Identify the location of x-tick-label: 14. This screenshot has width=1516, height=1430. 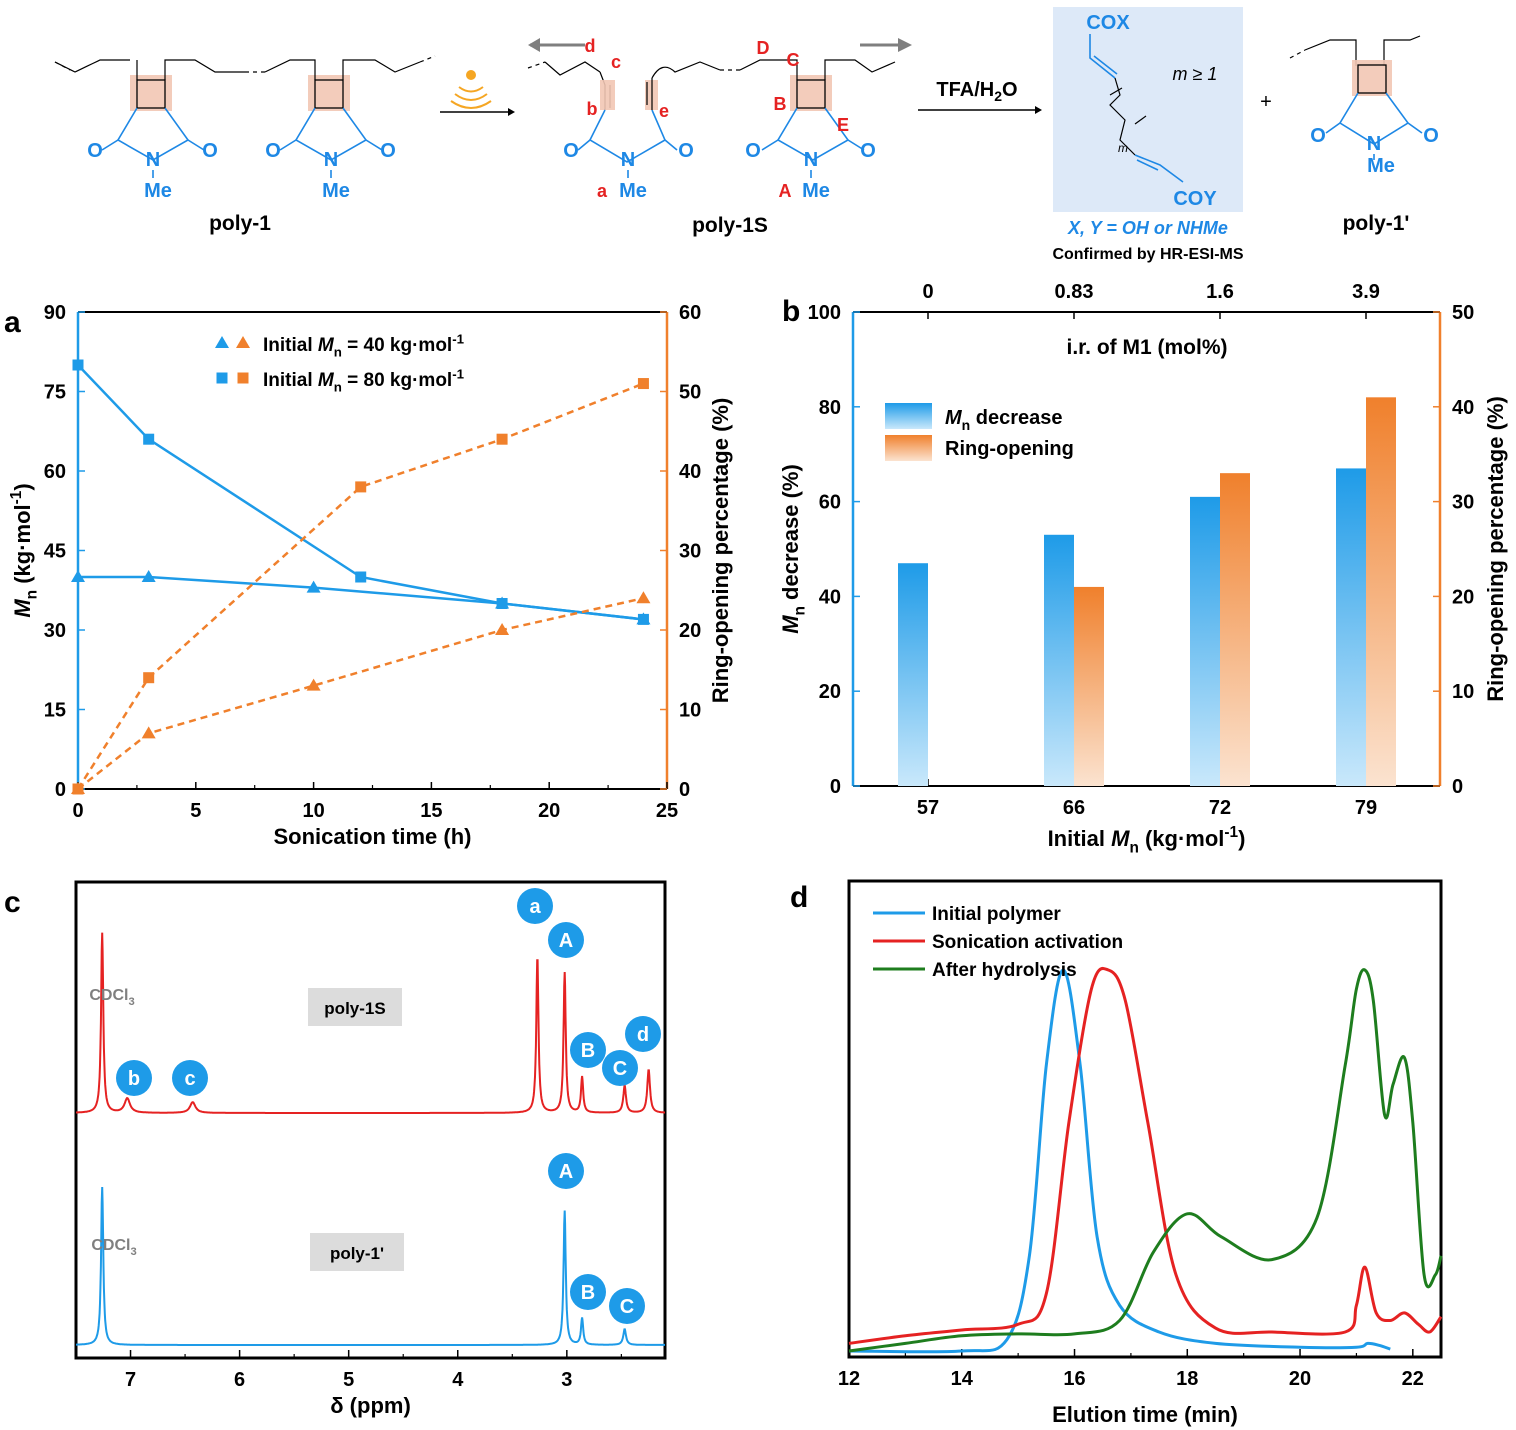
(962, 1379).